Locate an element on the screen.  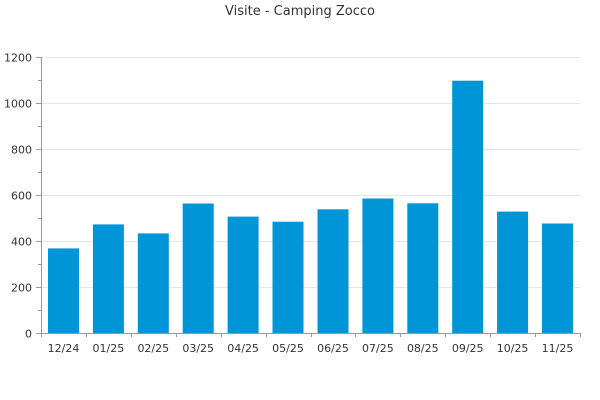
x-tick-label: 12/24 is located at coordinates (64, 348).